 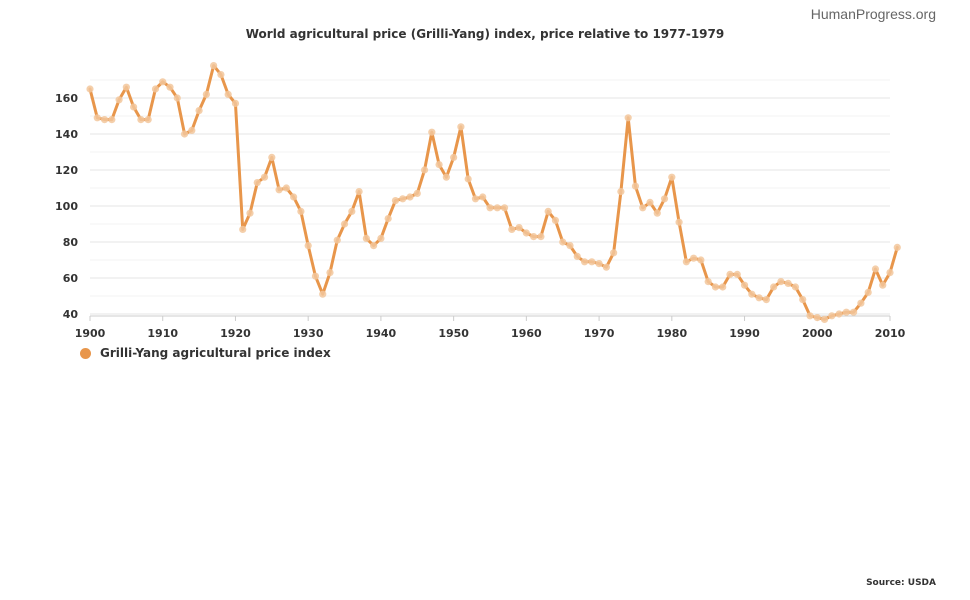 What do you see at coordinates (71, 242) in the screenshot?
I see `y-tick-label: 80` at bounding box center [71, 242].